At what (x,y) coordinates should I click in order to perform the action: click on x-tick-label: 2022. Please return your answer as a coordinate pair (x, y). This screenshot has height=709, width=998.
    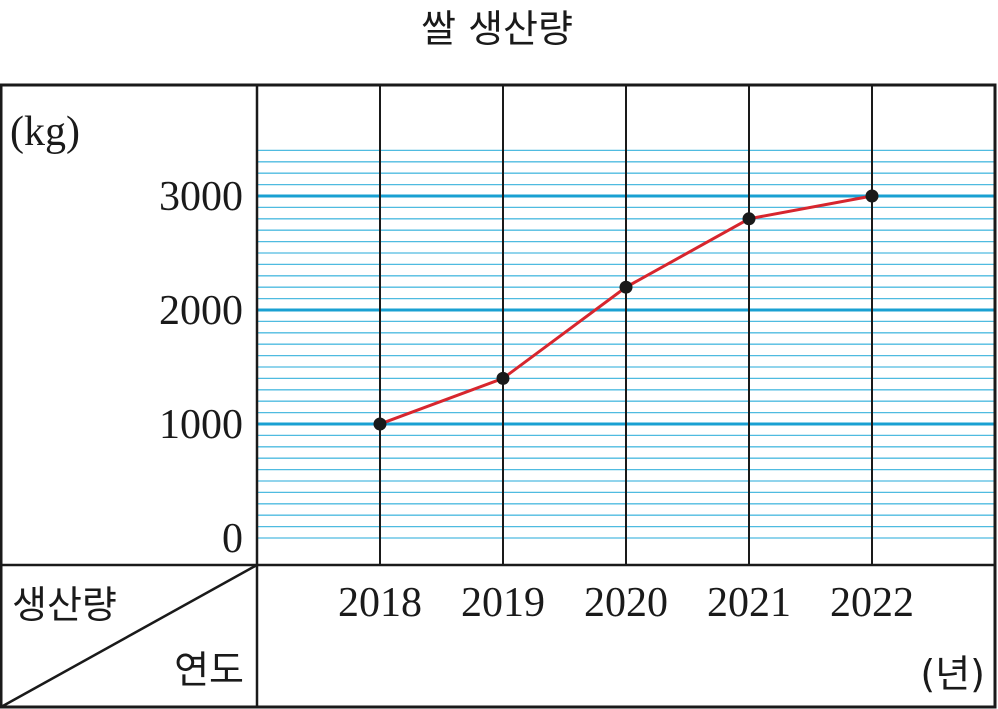
    Looking at the image, I should click on (872, 603).